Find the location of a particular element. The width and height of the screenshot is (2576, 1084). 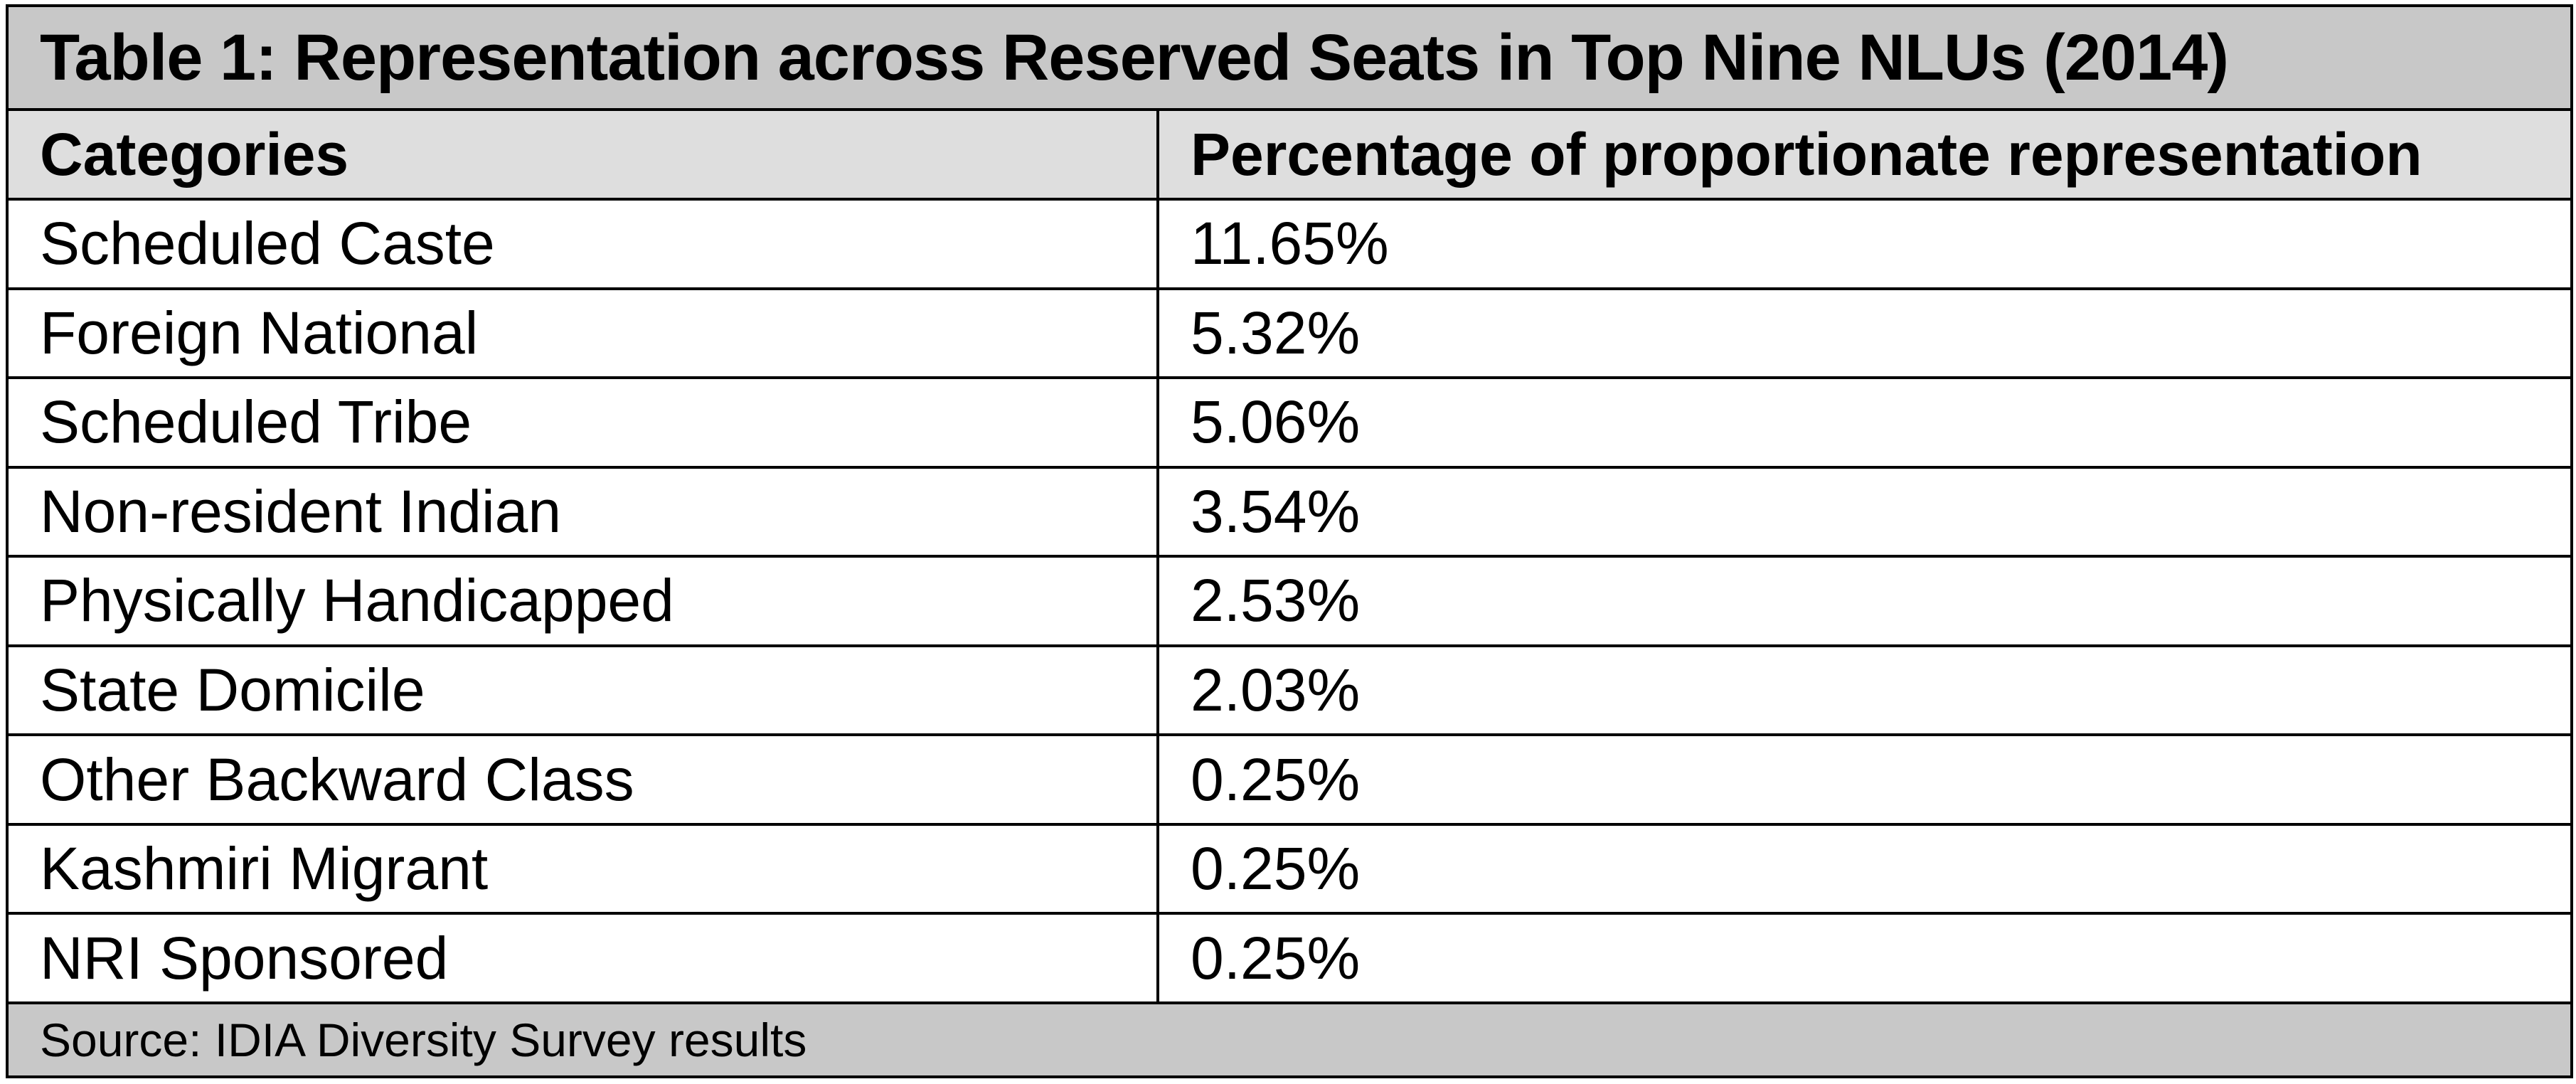

category-cell: State Domicile is located at coordinates (582, 690).